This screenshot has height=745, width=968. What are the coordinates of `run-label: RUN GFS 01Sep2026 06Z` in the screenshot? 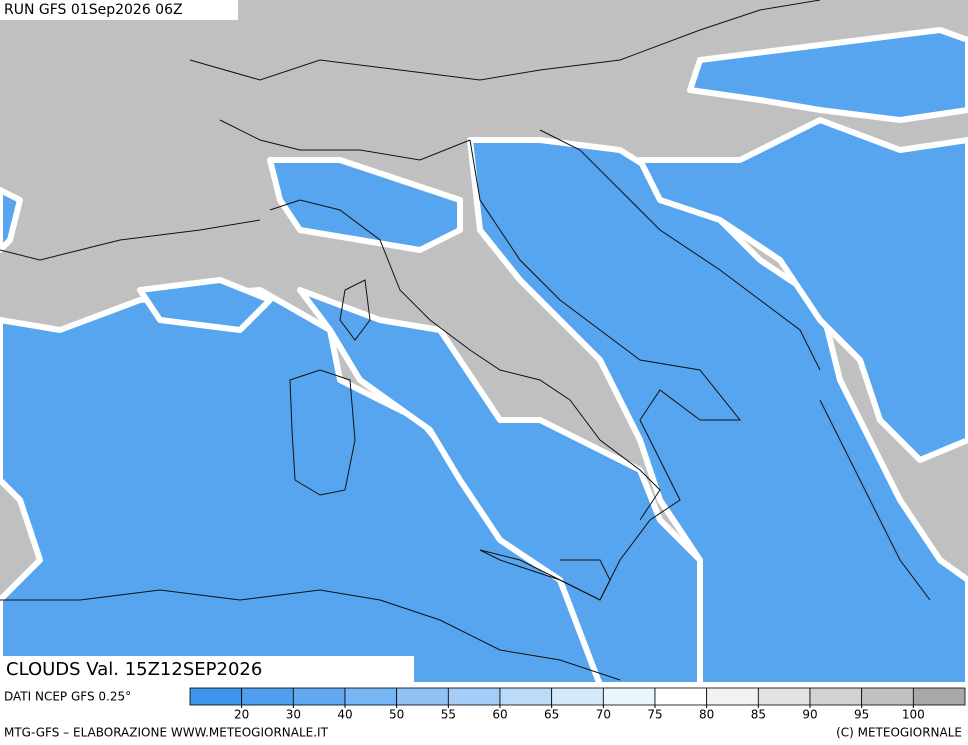 It's located at (93, 10).